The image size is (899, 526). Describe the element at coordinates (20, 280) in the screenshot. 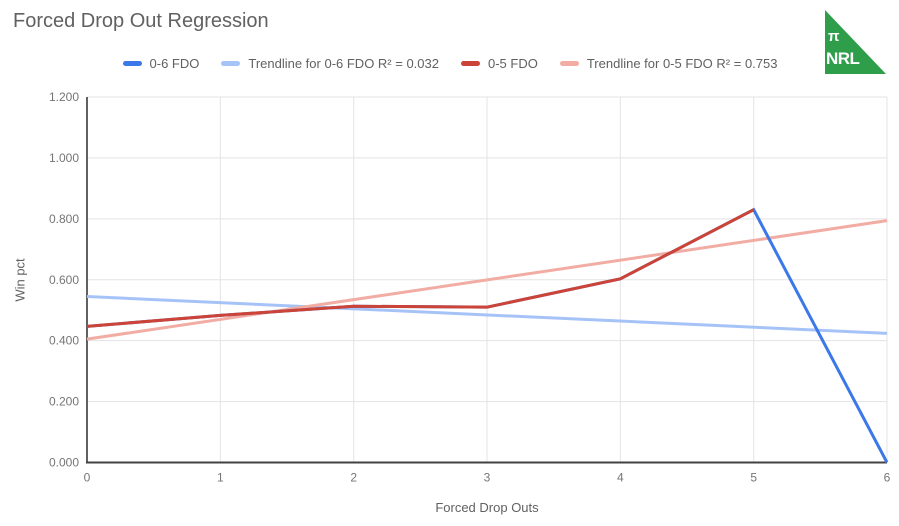

I see `y-axis-title: Win pct` at that location.